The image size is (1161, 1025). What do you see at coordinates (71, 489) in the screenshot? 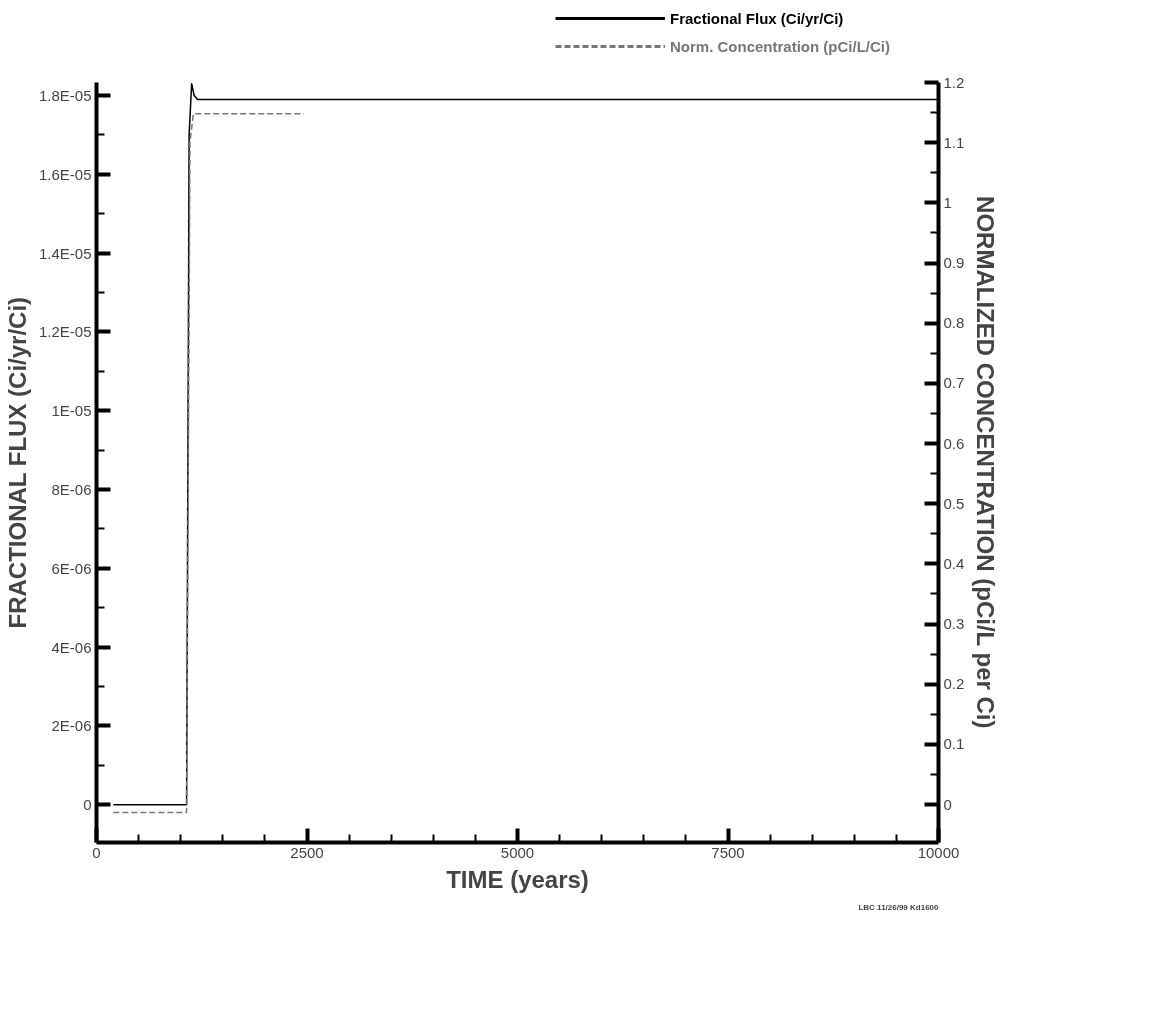
I see `y-tick-label: 8E-06` at bounding box center [71, 489].